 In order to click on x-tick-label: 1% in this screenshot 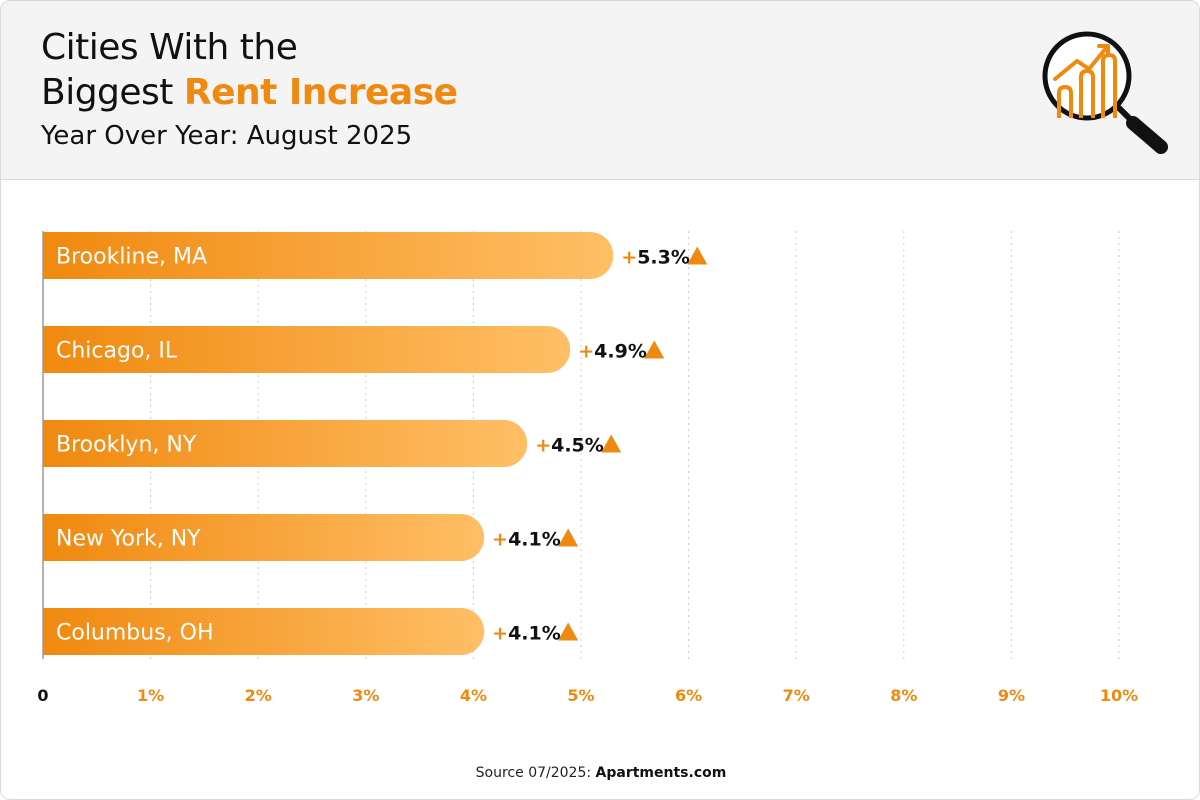, I will do `click(150, 695)`.